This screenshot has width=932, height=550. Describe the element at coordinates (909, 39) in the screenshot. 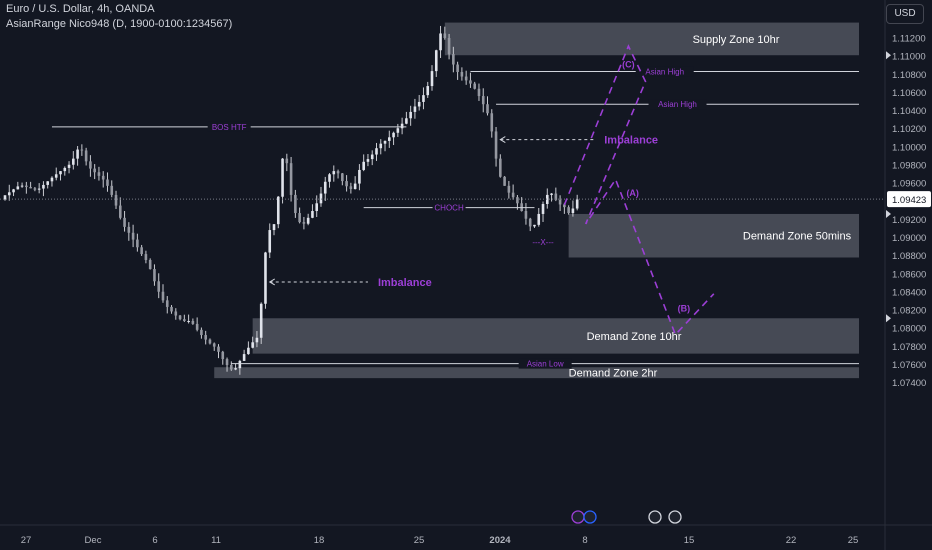

I see `y-tick-label: 1.11200` at that location.